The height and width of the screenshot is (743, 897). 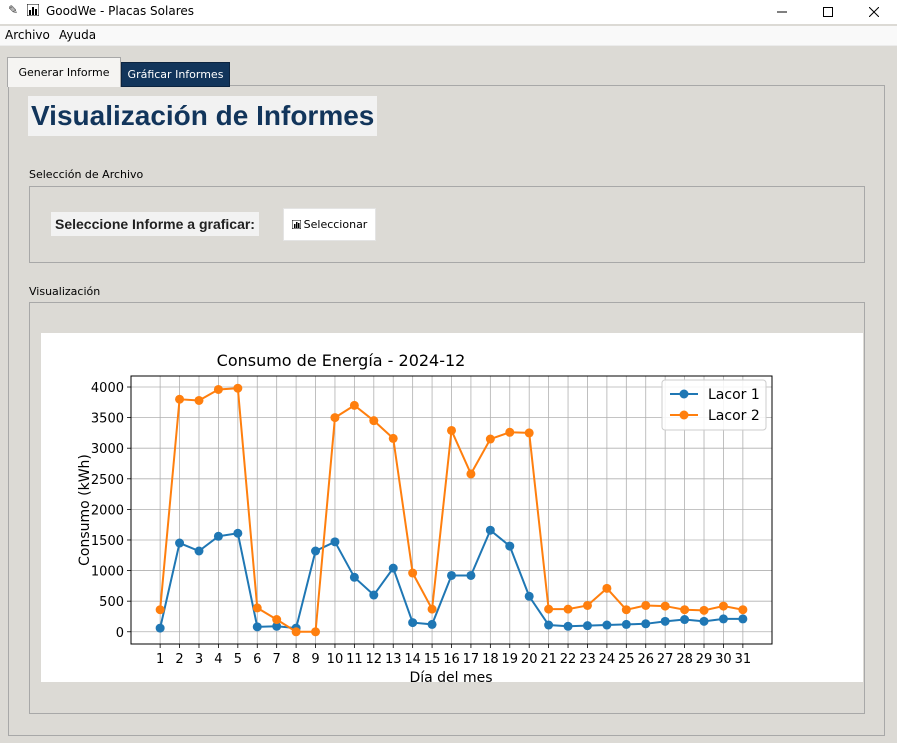 What do you see at coordinates (203, 116) in the screenshot?
I see `page-title: Visualización de Informes` at bounding box center [203, 116].